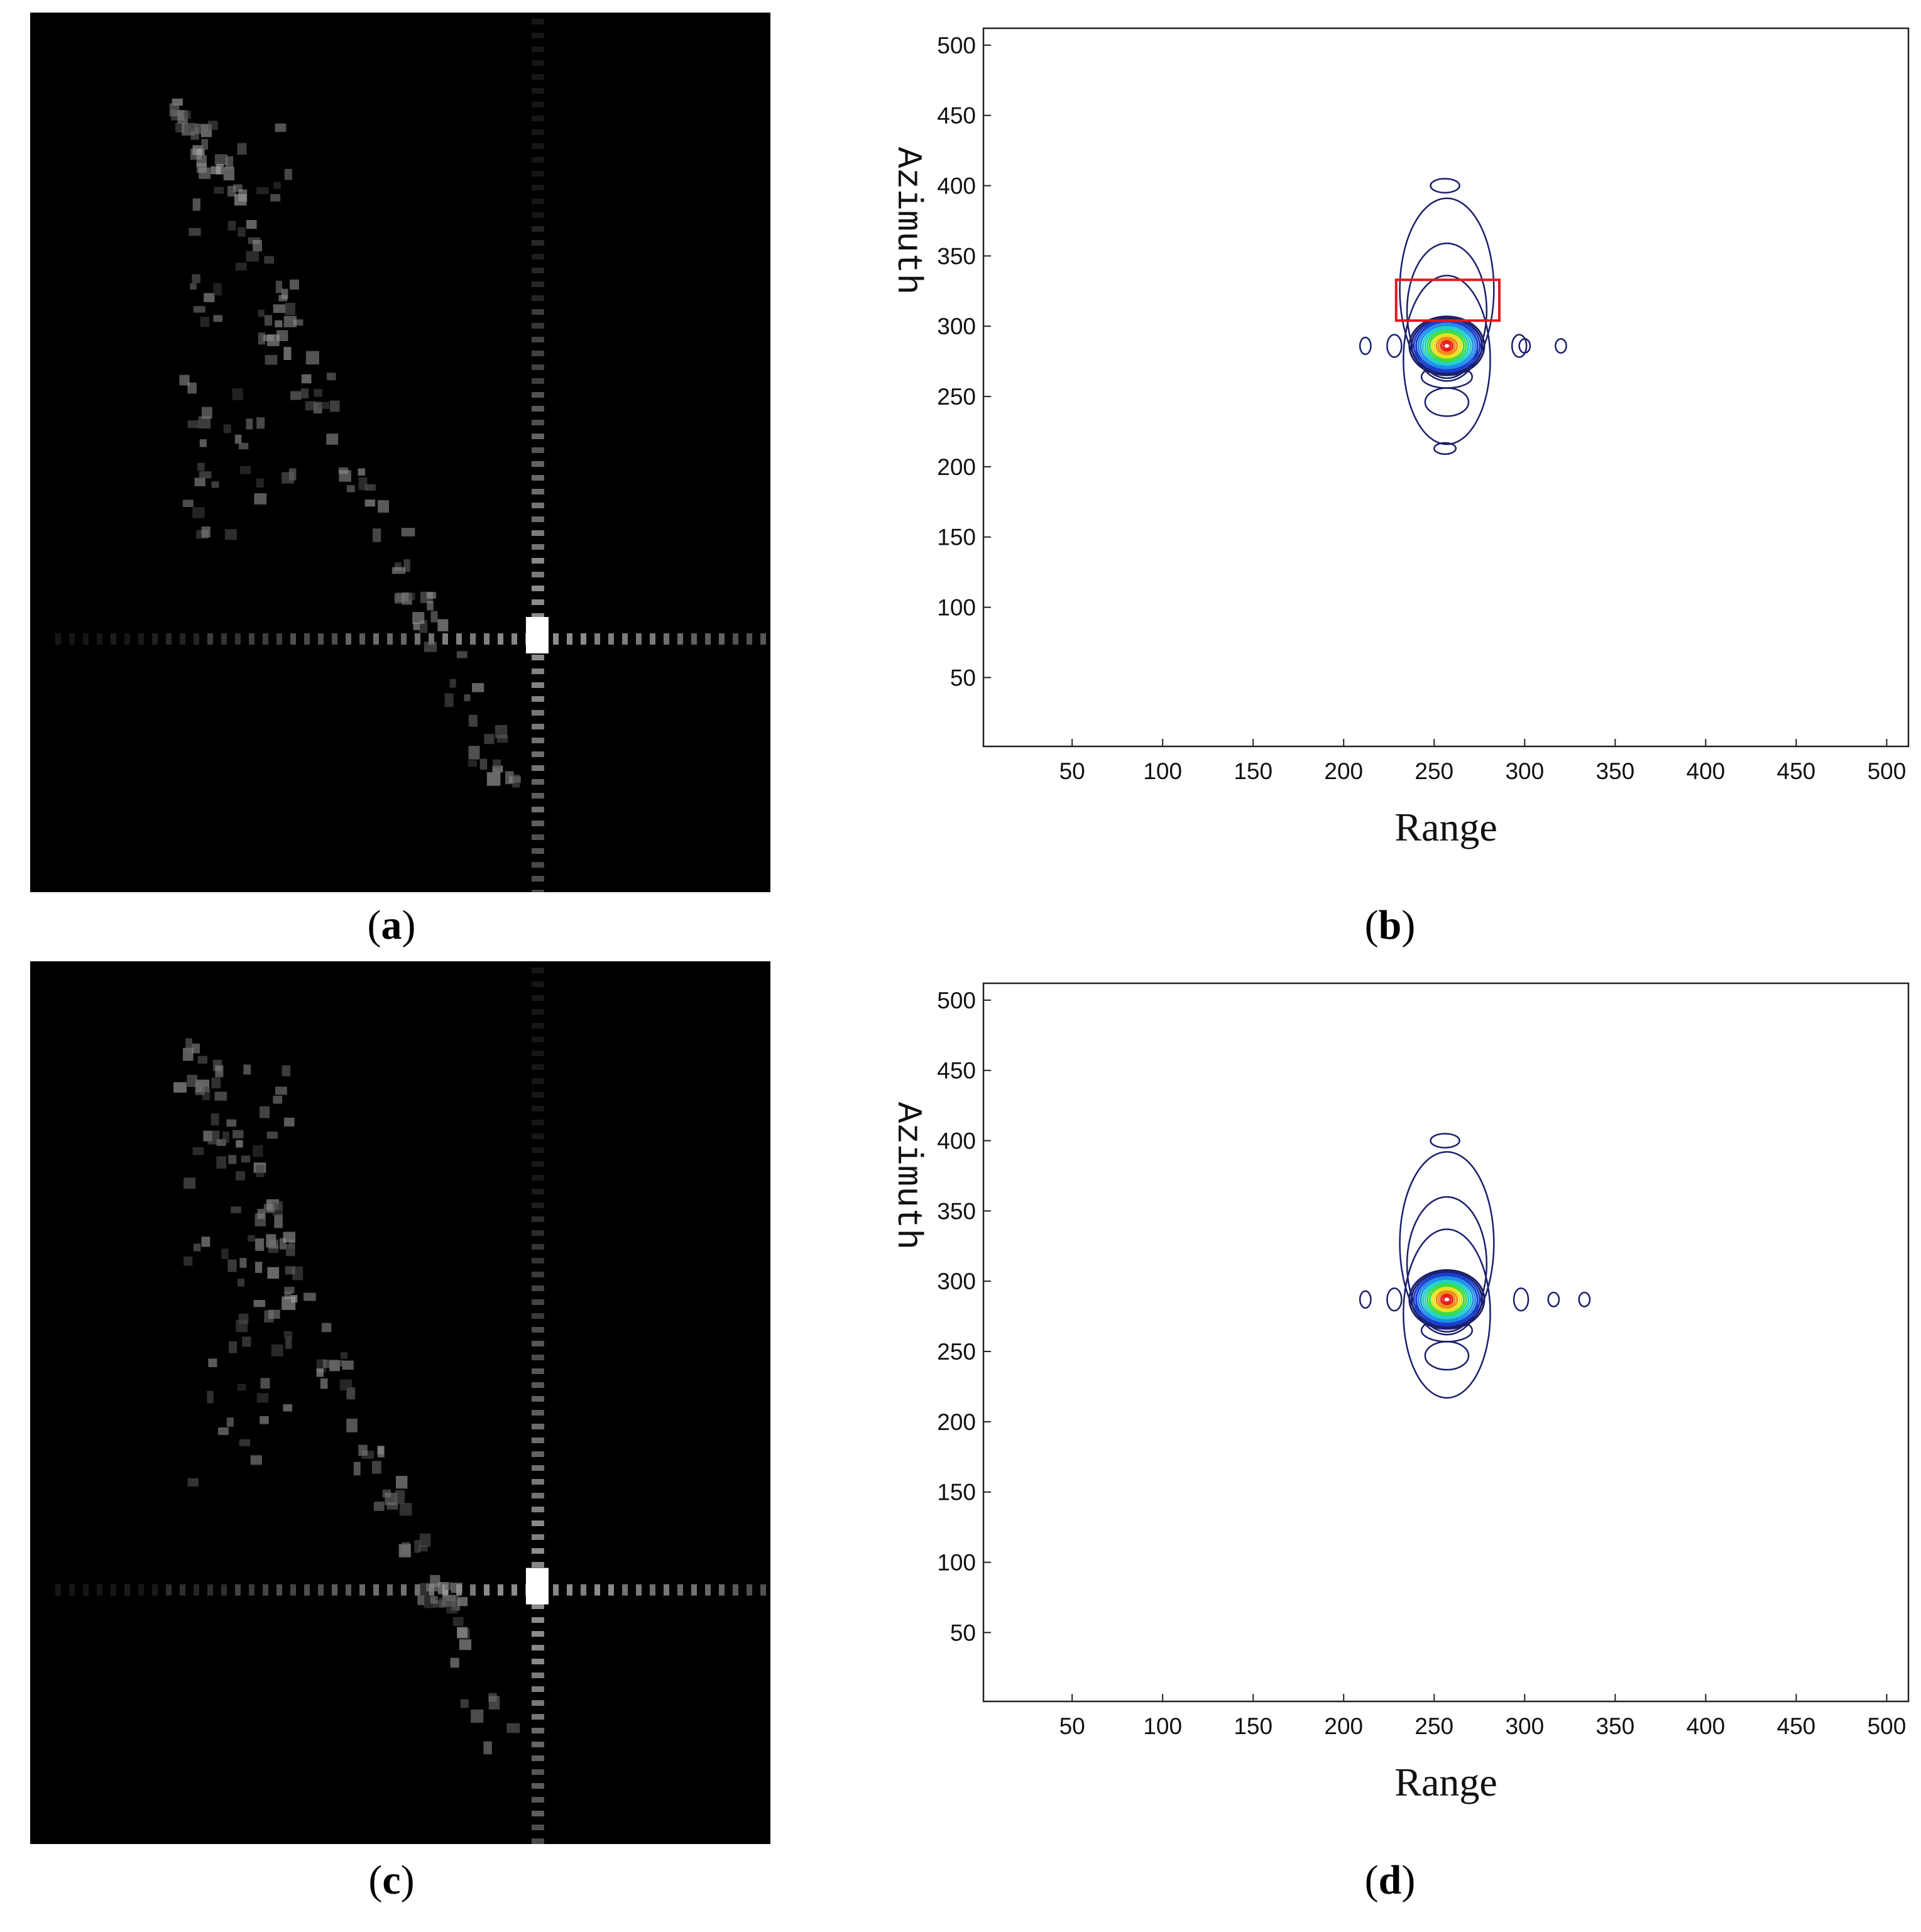  Describe the element at coordinates (392, 925) in the screenshot. I see `caption-letter-a: a` at that location.